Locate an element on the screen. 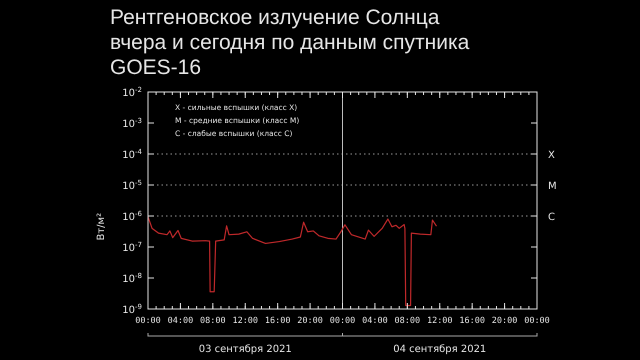  y-tick-label: 10$^{-7}$ is located at coordinates (132, 247).